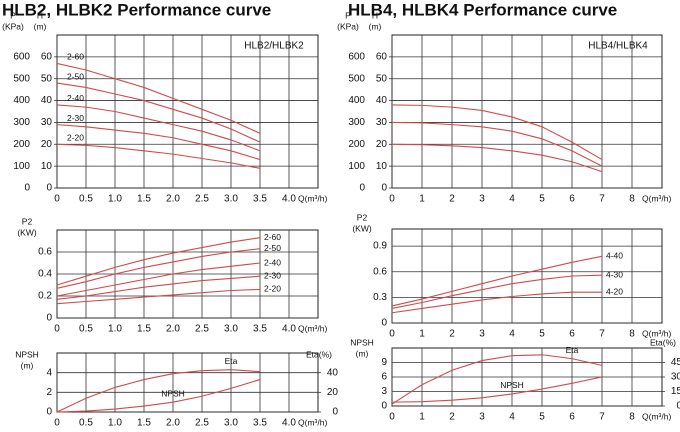  Describe the element at coordinates (272, 248) in the screenshot. I see `series-label: 2-50` at that location.